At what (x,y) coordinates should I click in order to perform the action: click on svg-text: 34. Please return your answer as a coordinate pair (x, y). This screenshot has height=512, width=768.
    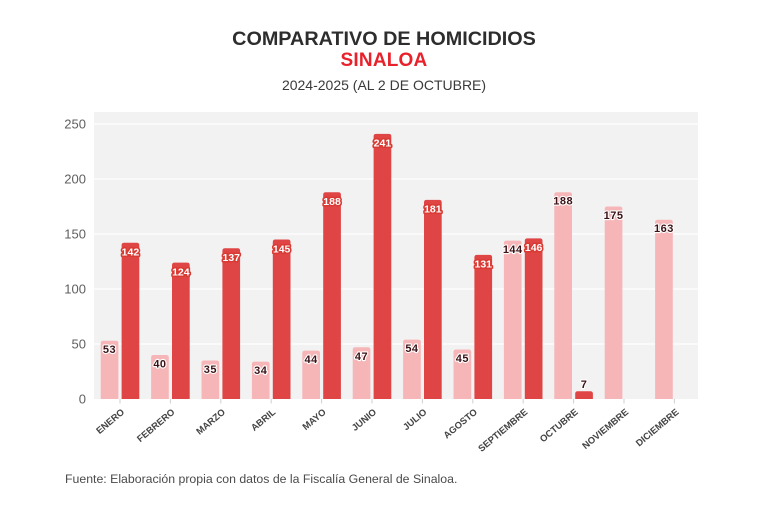
    Looking at the image, I should click on (261, 371).